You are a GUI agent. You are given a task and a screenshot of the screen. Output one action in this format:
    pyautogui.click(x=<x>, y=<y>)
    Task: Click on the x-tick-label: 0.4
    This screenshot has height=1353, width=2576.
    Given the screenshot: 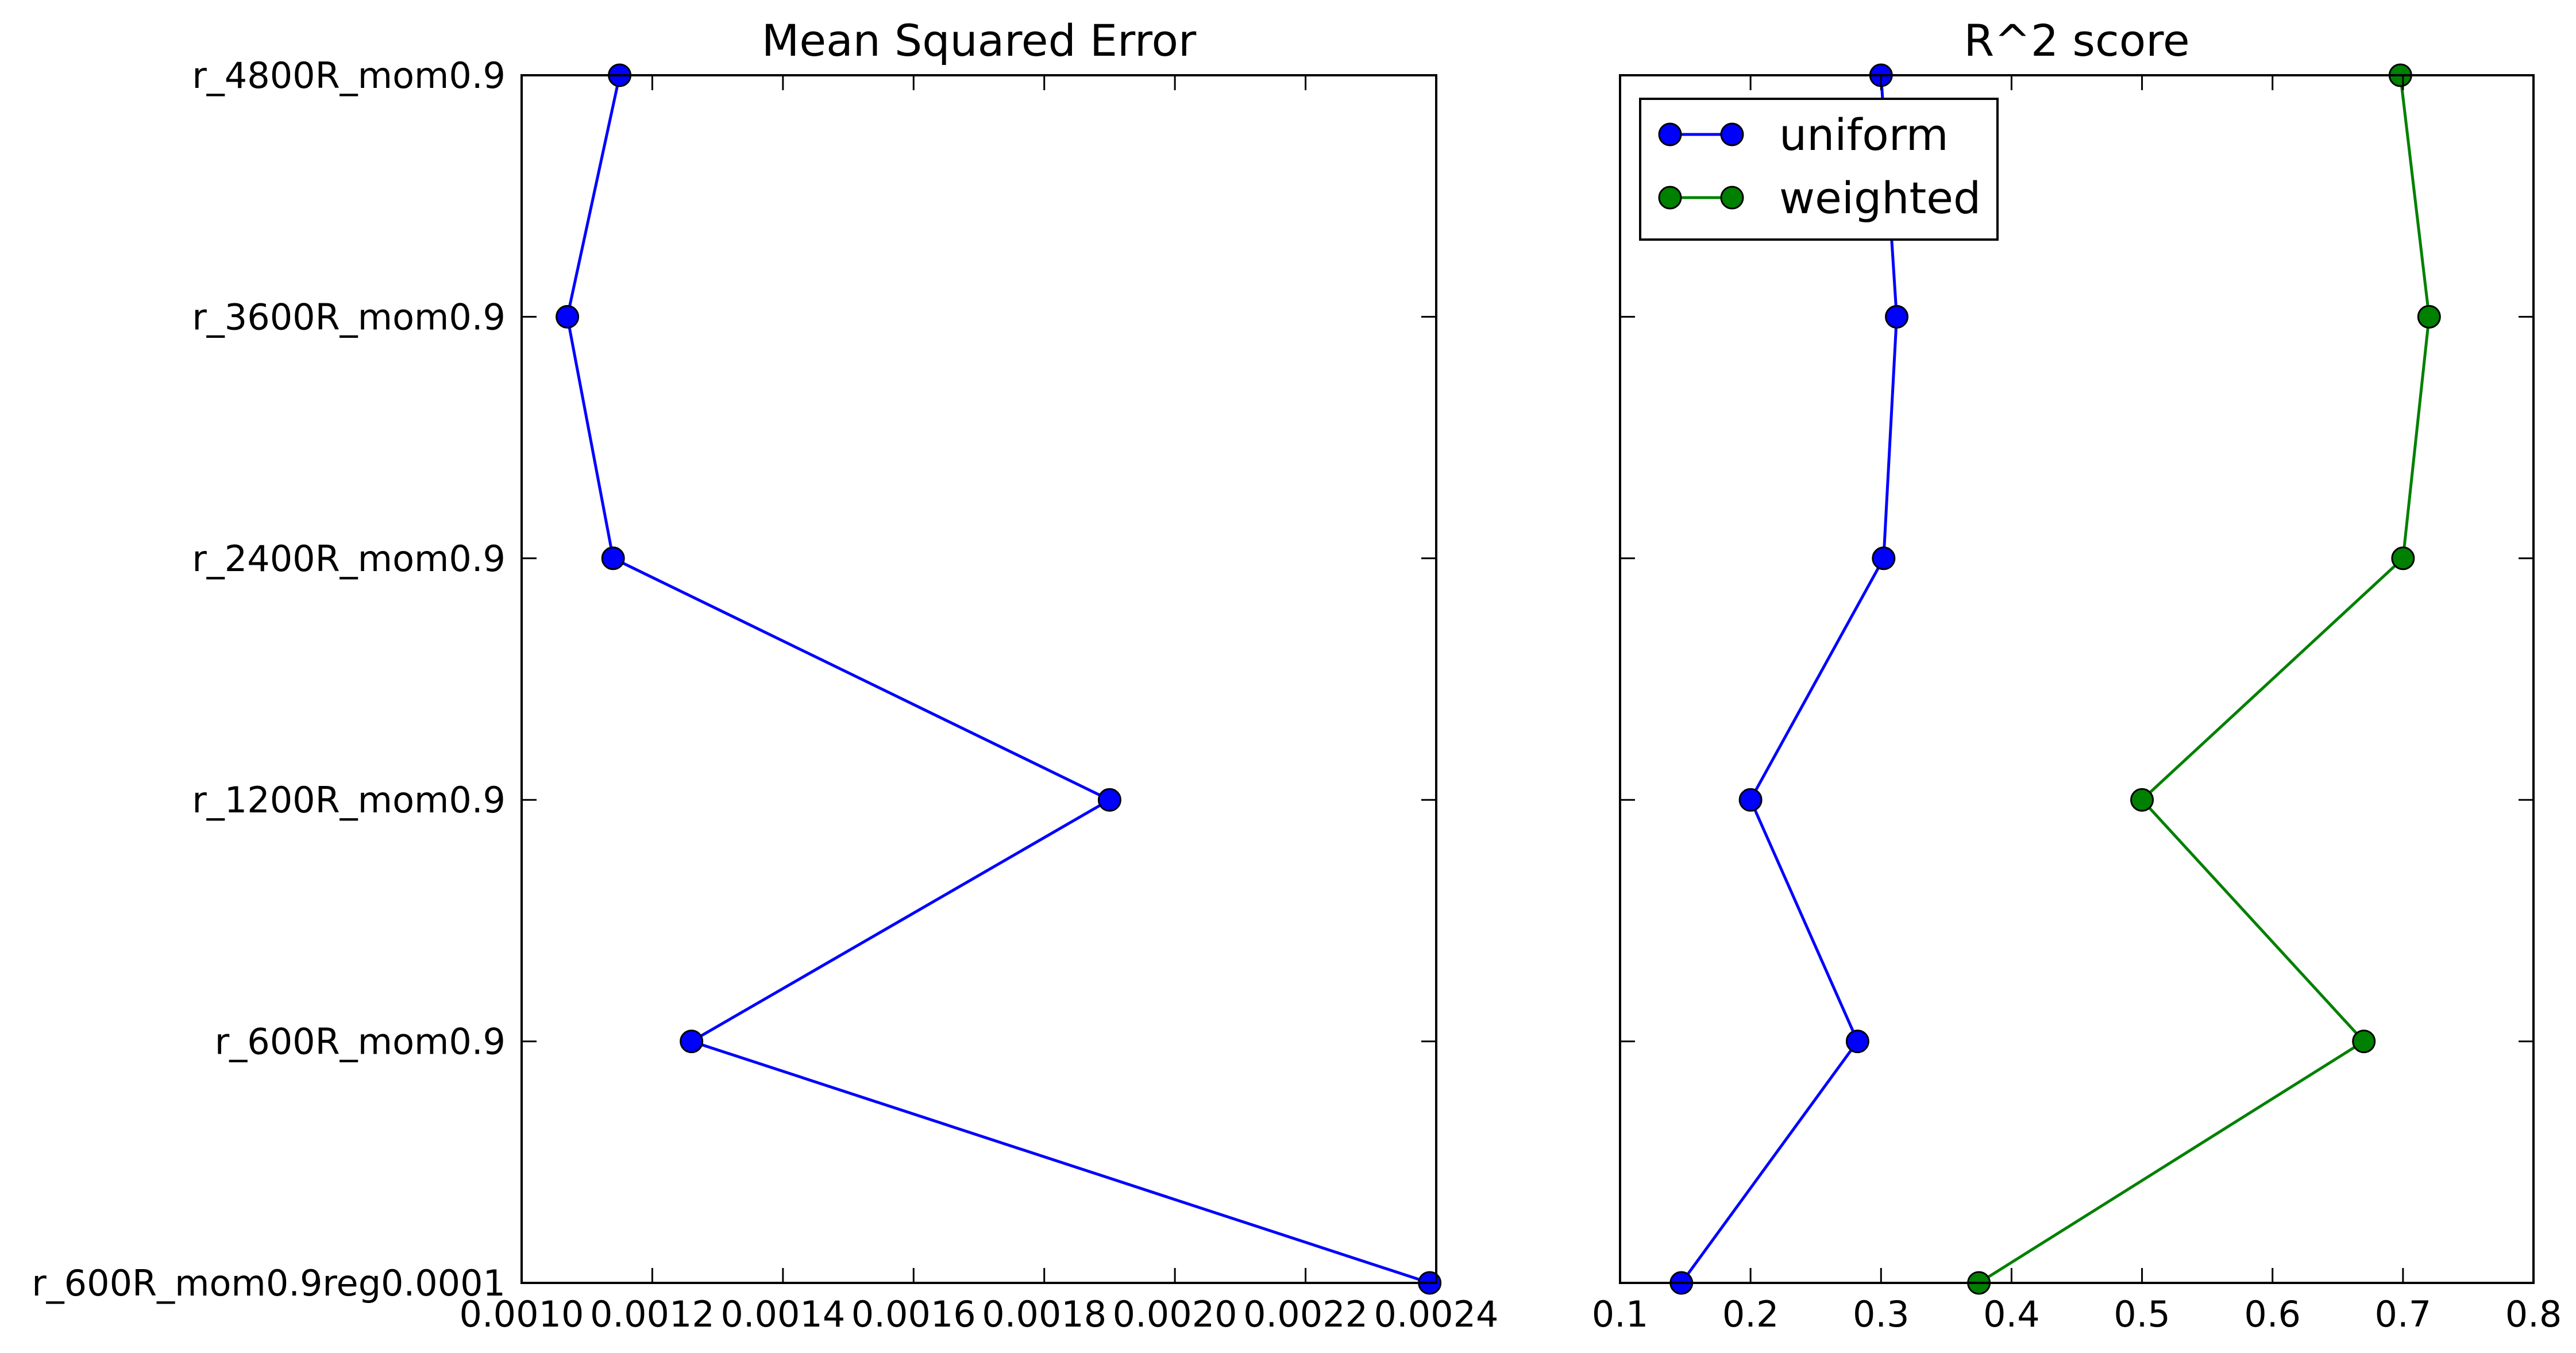 What is the action you would take?
    pyautogui.click(x=2011, y=1314)
    